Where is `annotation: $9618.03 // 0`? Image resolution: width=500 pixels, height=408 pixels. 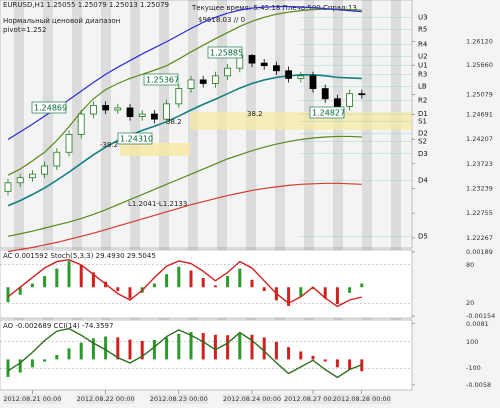
annotation: $9618.03 // 0 is located at coordinates (221, 20).